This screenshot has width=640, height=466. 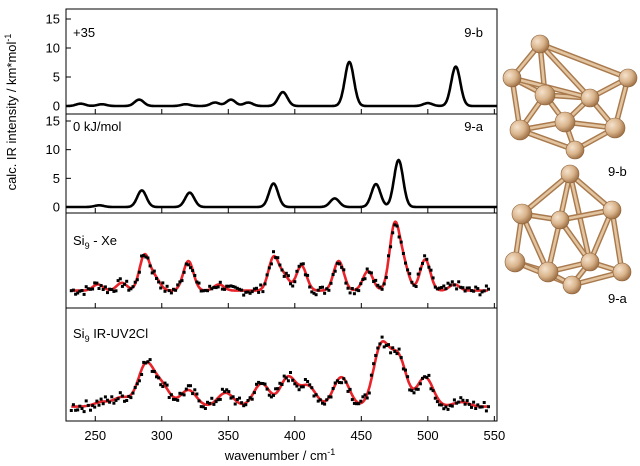 What do you see at coordinates (95, 435) in the screenshot?
I see `x-tick-label-250: 250` at bounding box center [95, 435].